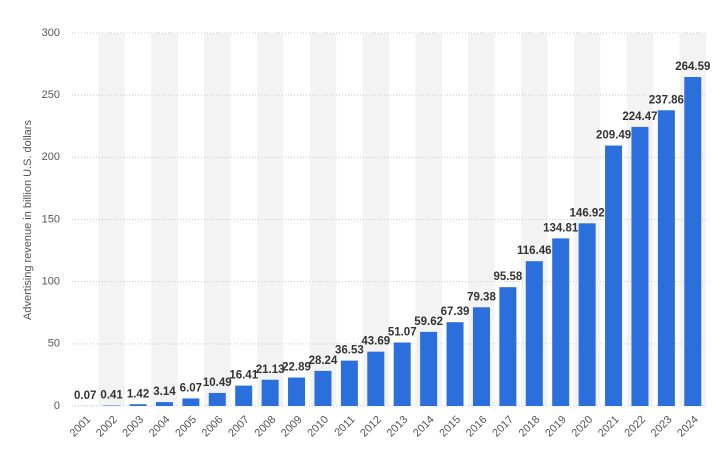 This screenshot has height=454, width=716. What do you see at coordinates (164, 392) in the screenshot?
I see `value-label: 3.14` at bounding box center [164, 392].